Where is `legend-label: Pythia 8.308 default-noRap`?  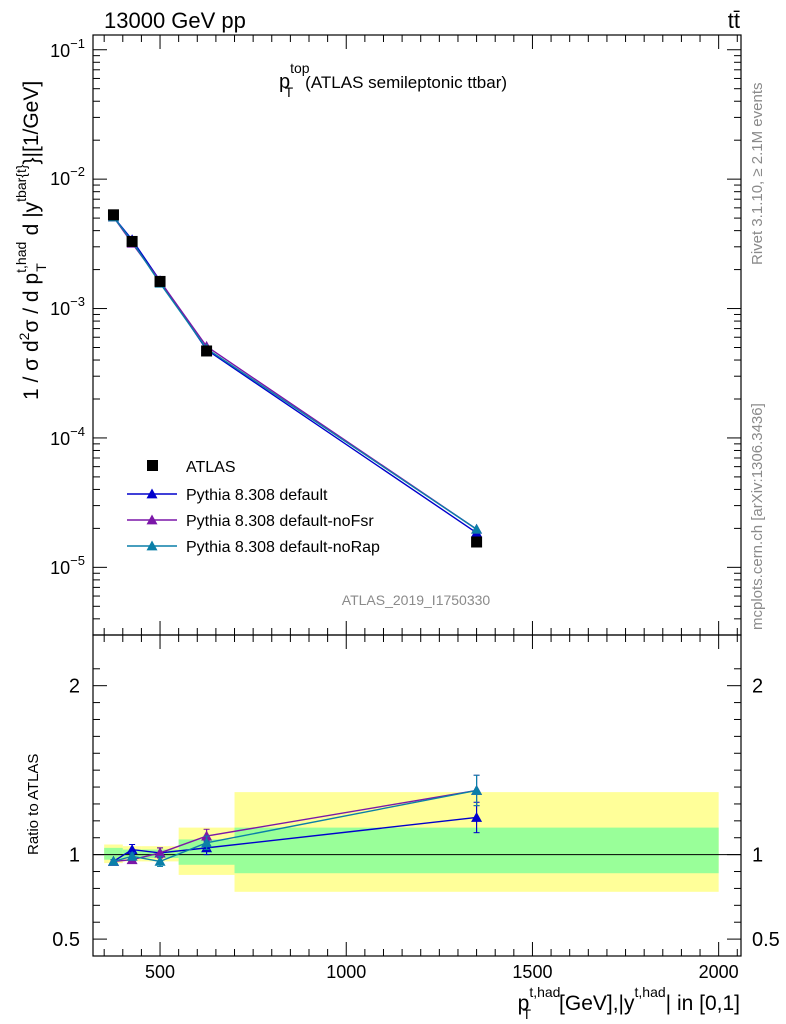 legend-label: Pythia 8.308 default-noRap is located at coordinates (283, 547).